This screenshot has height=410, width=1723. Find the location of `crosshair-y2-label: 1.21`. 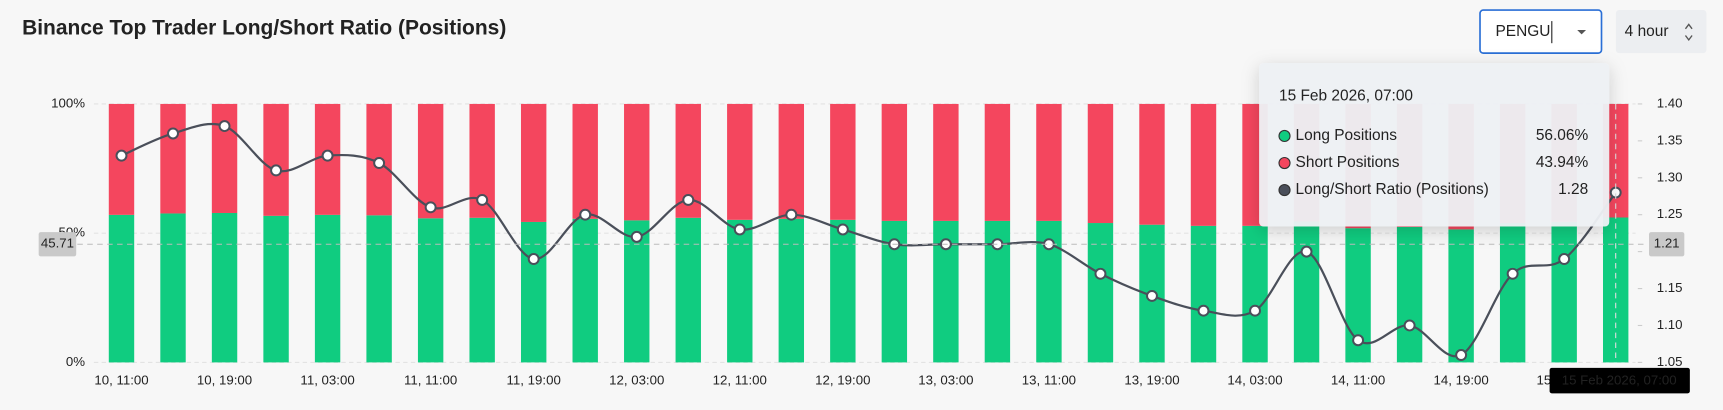

crosshair-y2-label: 1.21 is located at coordinates (1667, 243).